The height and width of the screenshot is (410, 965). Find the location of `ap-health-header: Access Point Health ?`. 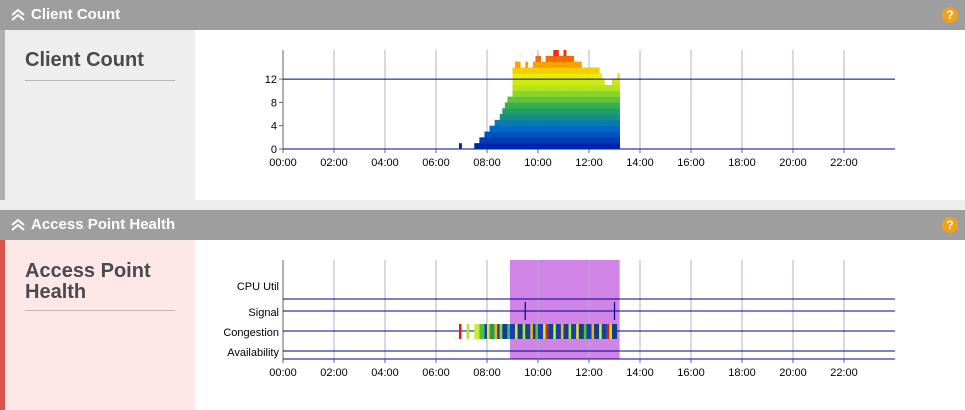

ap-health-header: Access Point Health ? is located at coordinates (482, 225).